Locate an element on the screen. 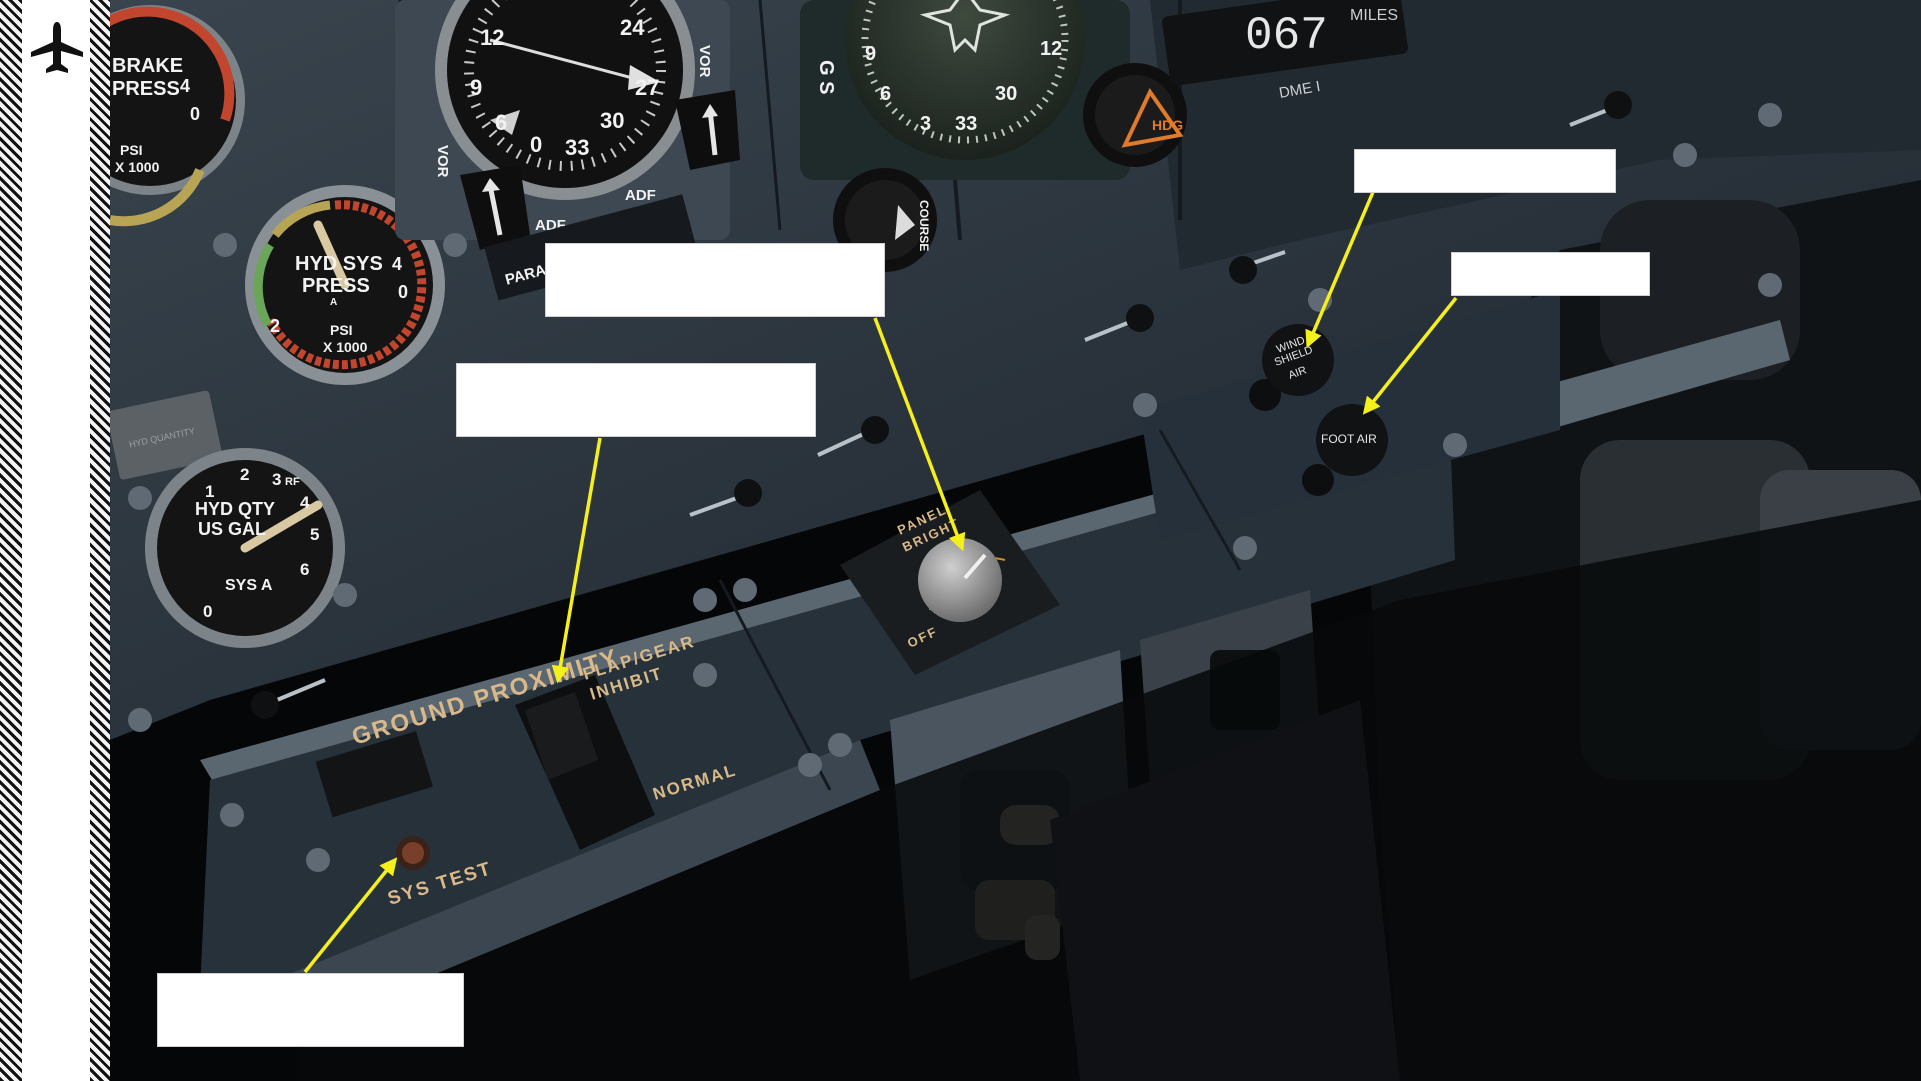 The image size is (1921, 1081). dme-unit: MILES is located at coordinates (1374, 15).